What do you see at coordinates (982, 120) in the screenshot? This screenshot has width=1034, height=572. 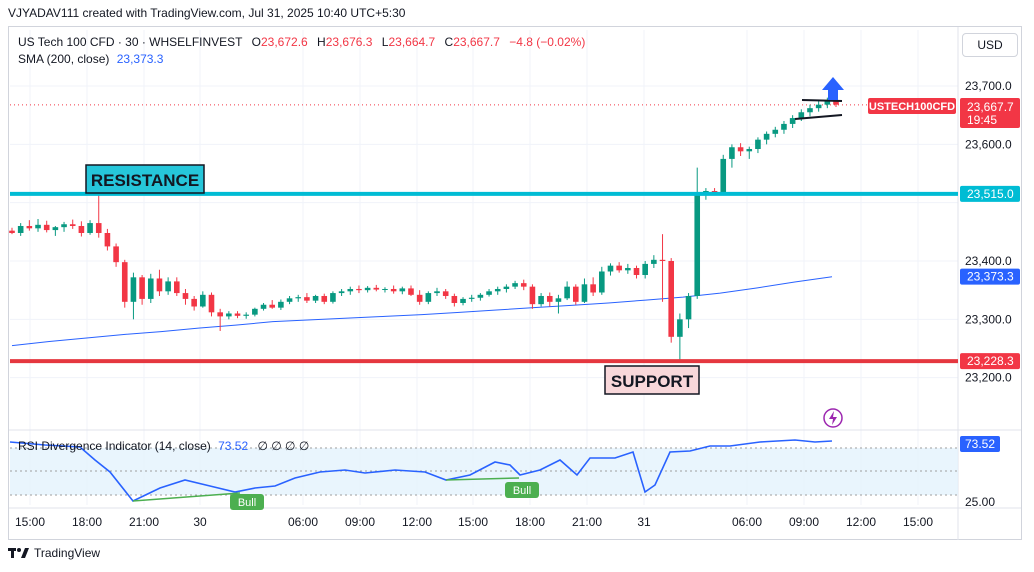 I see `last-price-tag-time: 19:45` at bounding box center [982, 120].